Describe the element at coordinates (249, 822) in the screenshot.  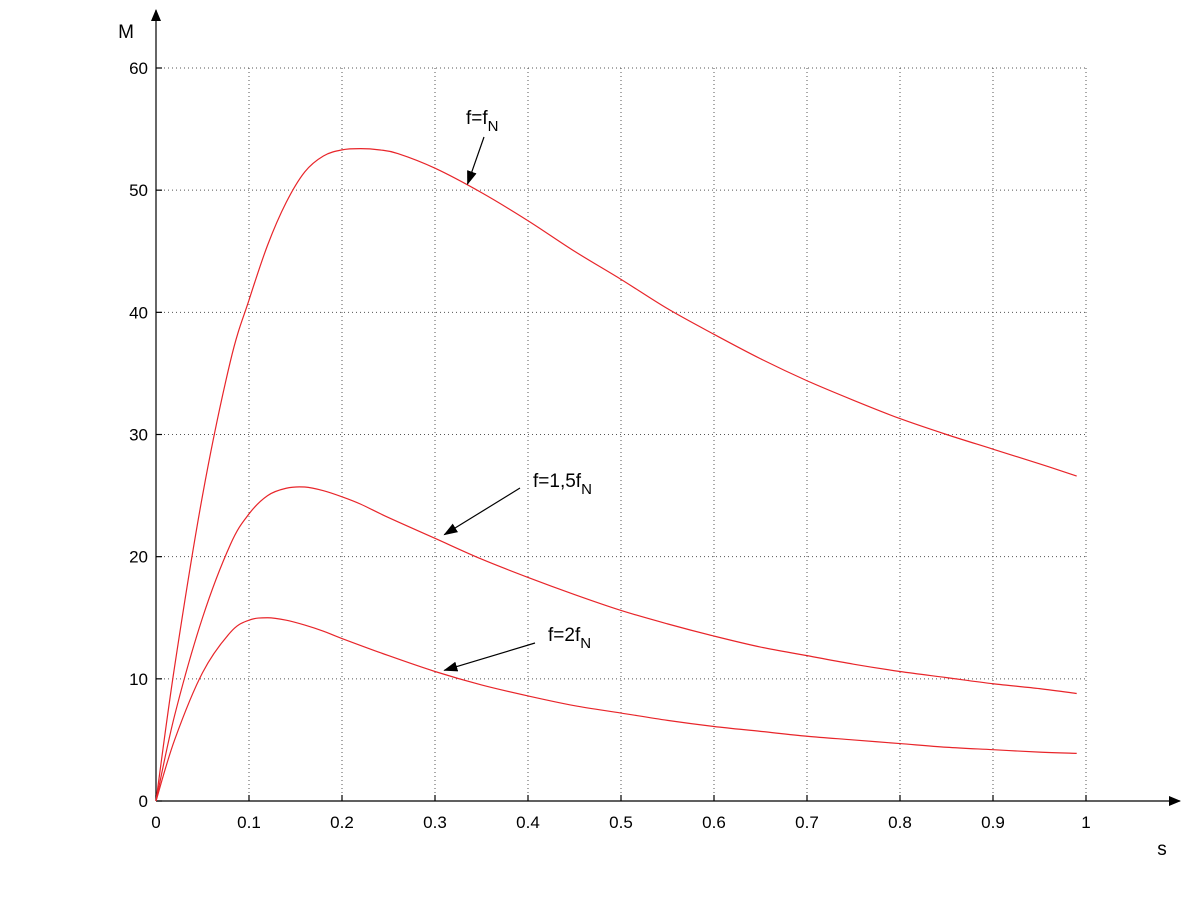
I see `x-tick-label: 0.1` at that location.